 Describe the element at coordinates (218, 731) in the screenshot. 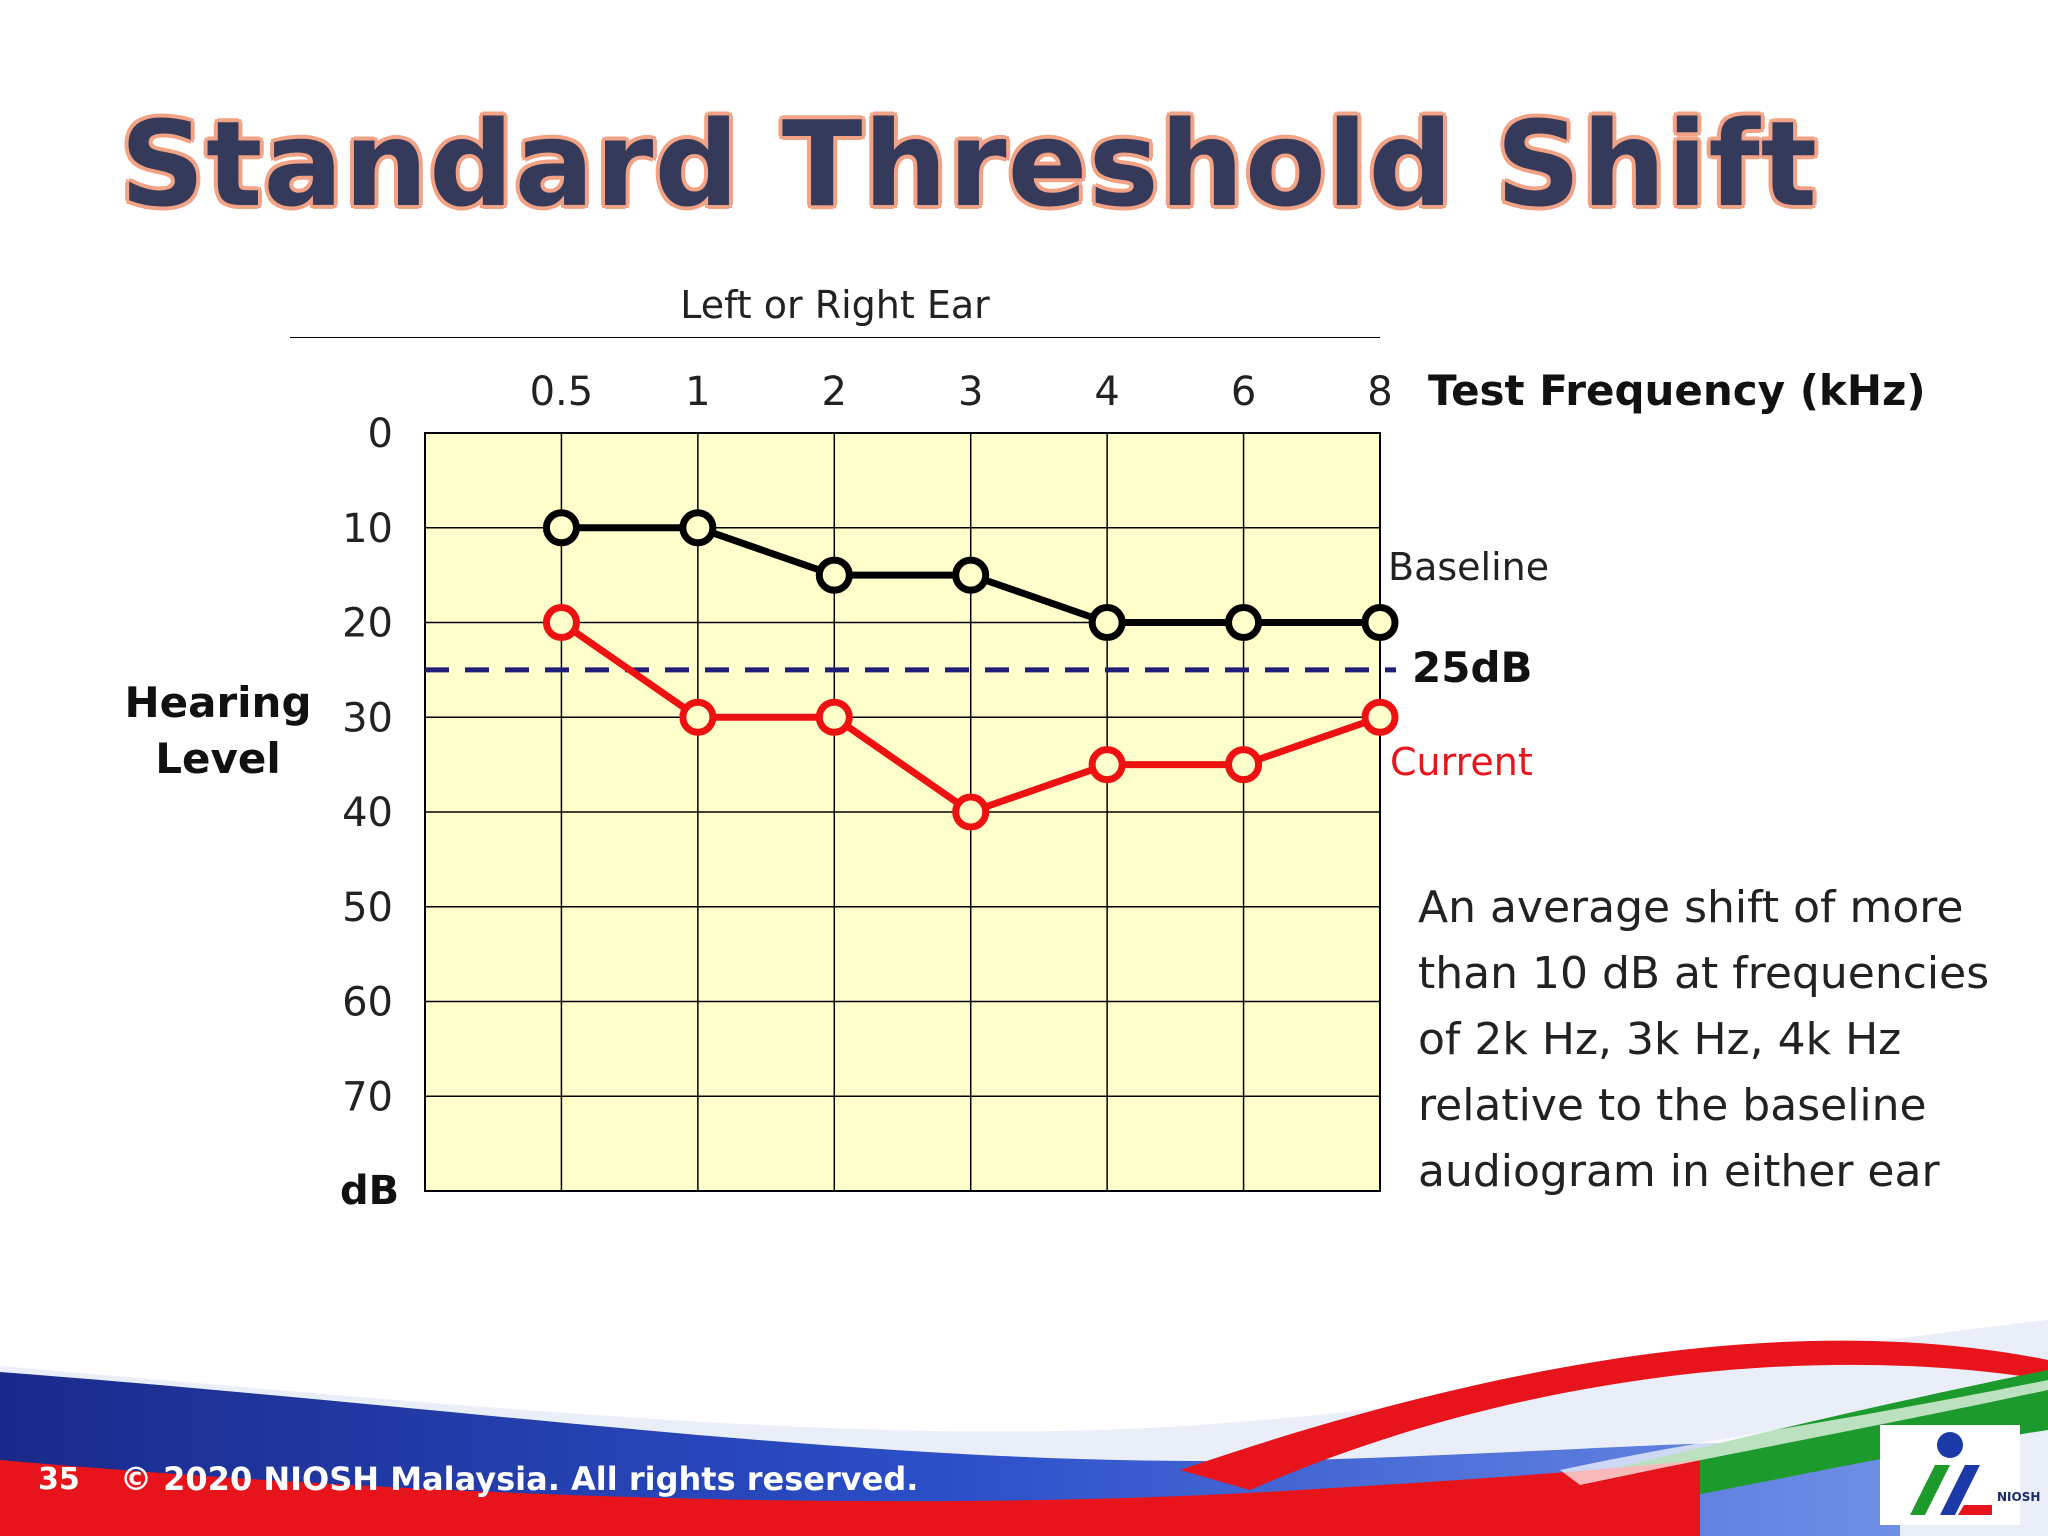

I see `y-axis-title: Hearing Level` at that location.